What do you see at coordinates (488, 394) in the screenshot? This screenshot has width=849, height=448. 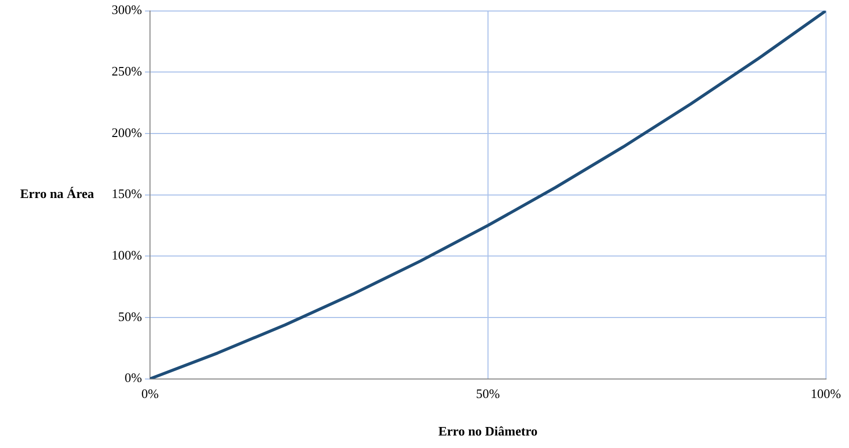 I see `x-tick-label: 50%` at bounding box center [488, 394].